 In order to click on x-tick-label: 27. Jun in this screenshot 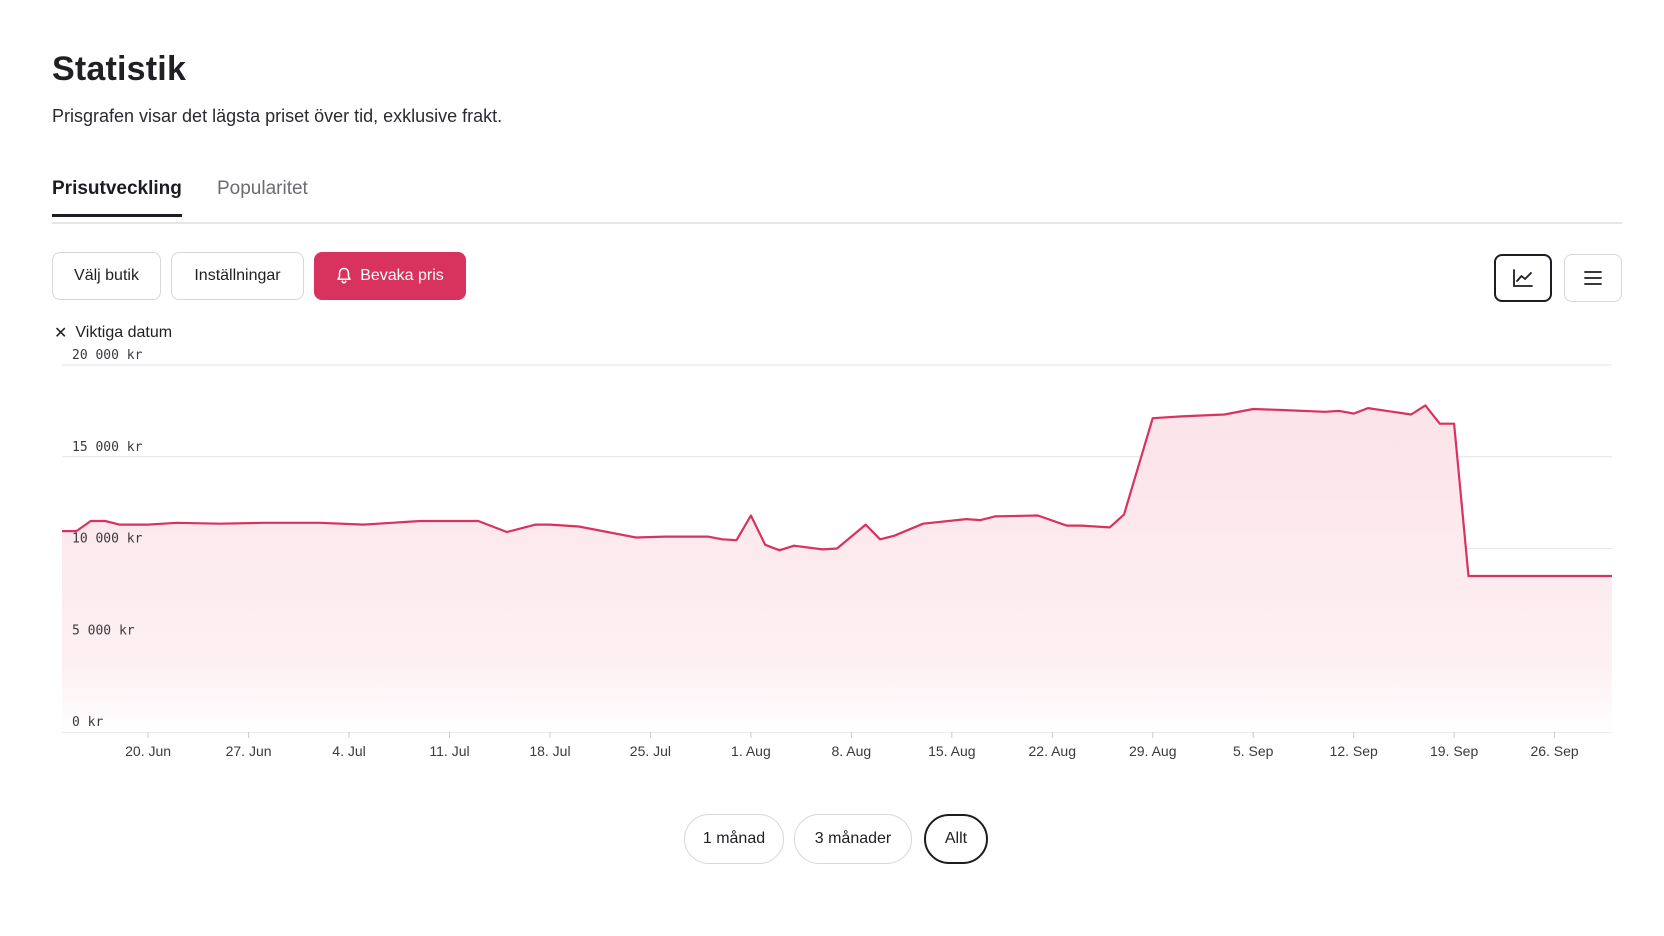, I will do `click(249, 751)`.